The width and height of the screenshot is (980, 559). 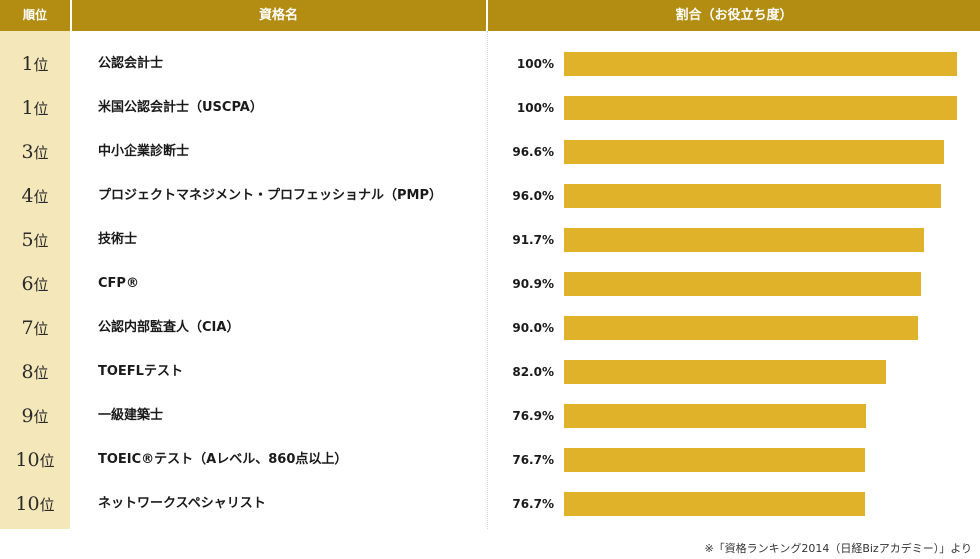 What do you see at coordinates (223, 459) in the screenshot?
I see `qualification-name: TOEIC®テスト（Aレベル、860点以上）` at bounding box center [223, 459].